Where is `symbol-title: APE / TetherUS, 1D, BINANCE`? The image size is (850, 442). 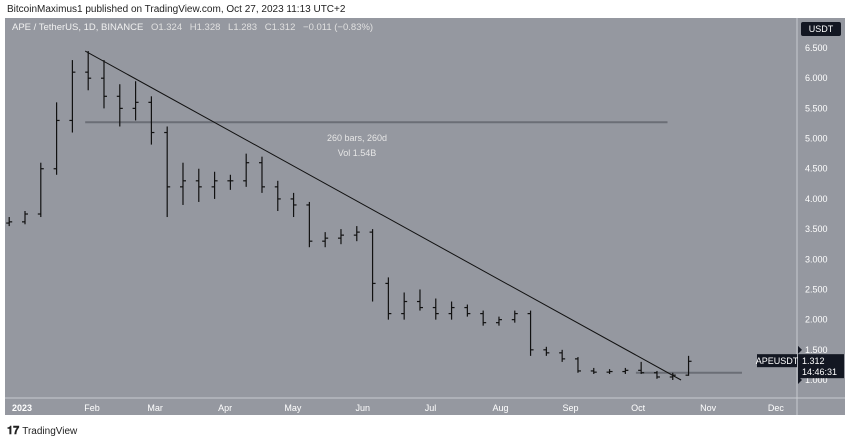
symbol-title: APE / TetherUS, 1D, BINANCE is located at coordinates (78, 27).